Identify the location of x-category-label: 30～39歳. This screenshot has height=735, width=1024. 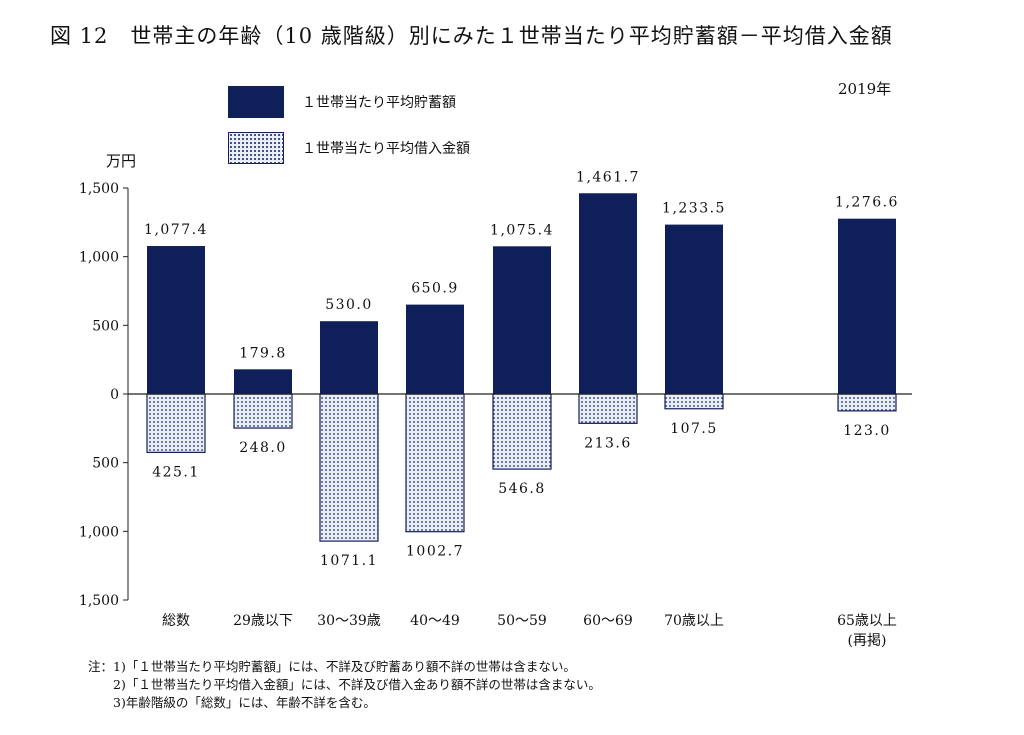
(349, 621).